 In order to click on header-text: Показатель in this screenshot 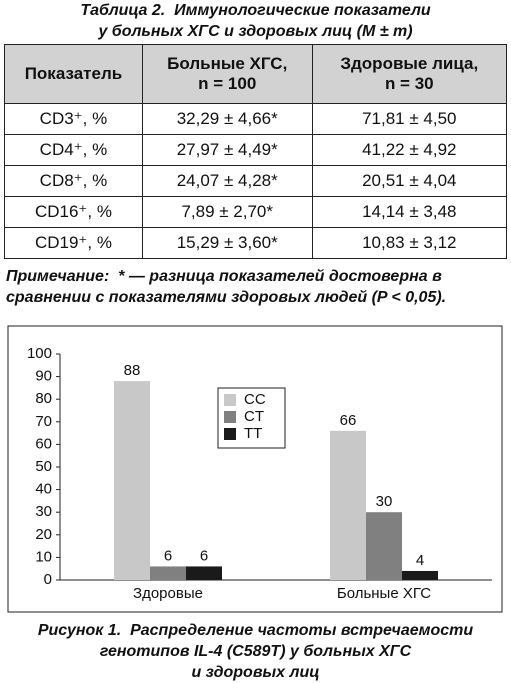, I will do `click(73, 73)`.